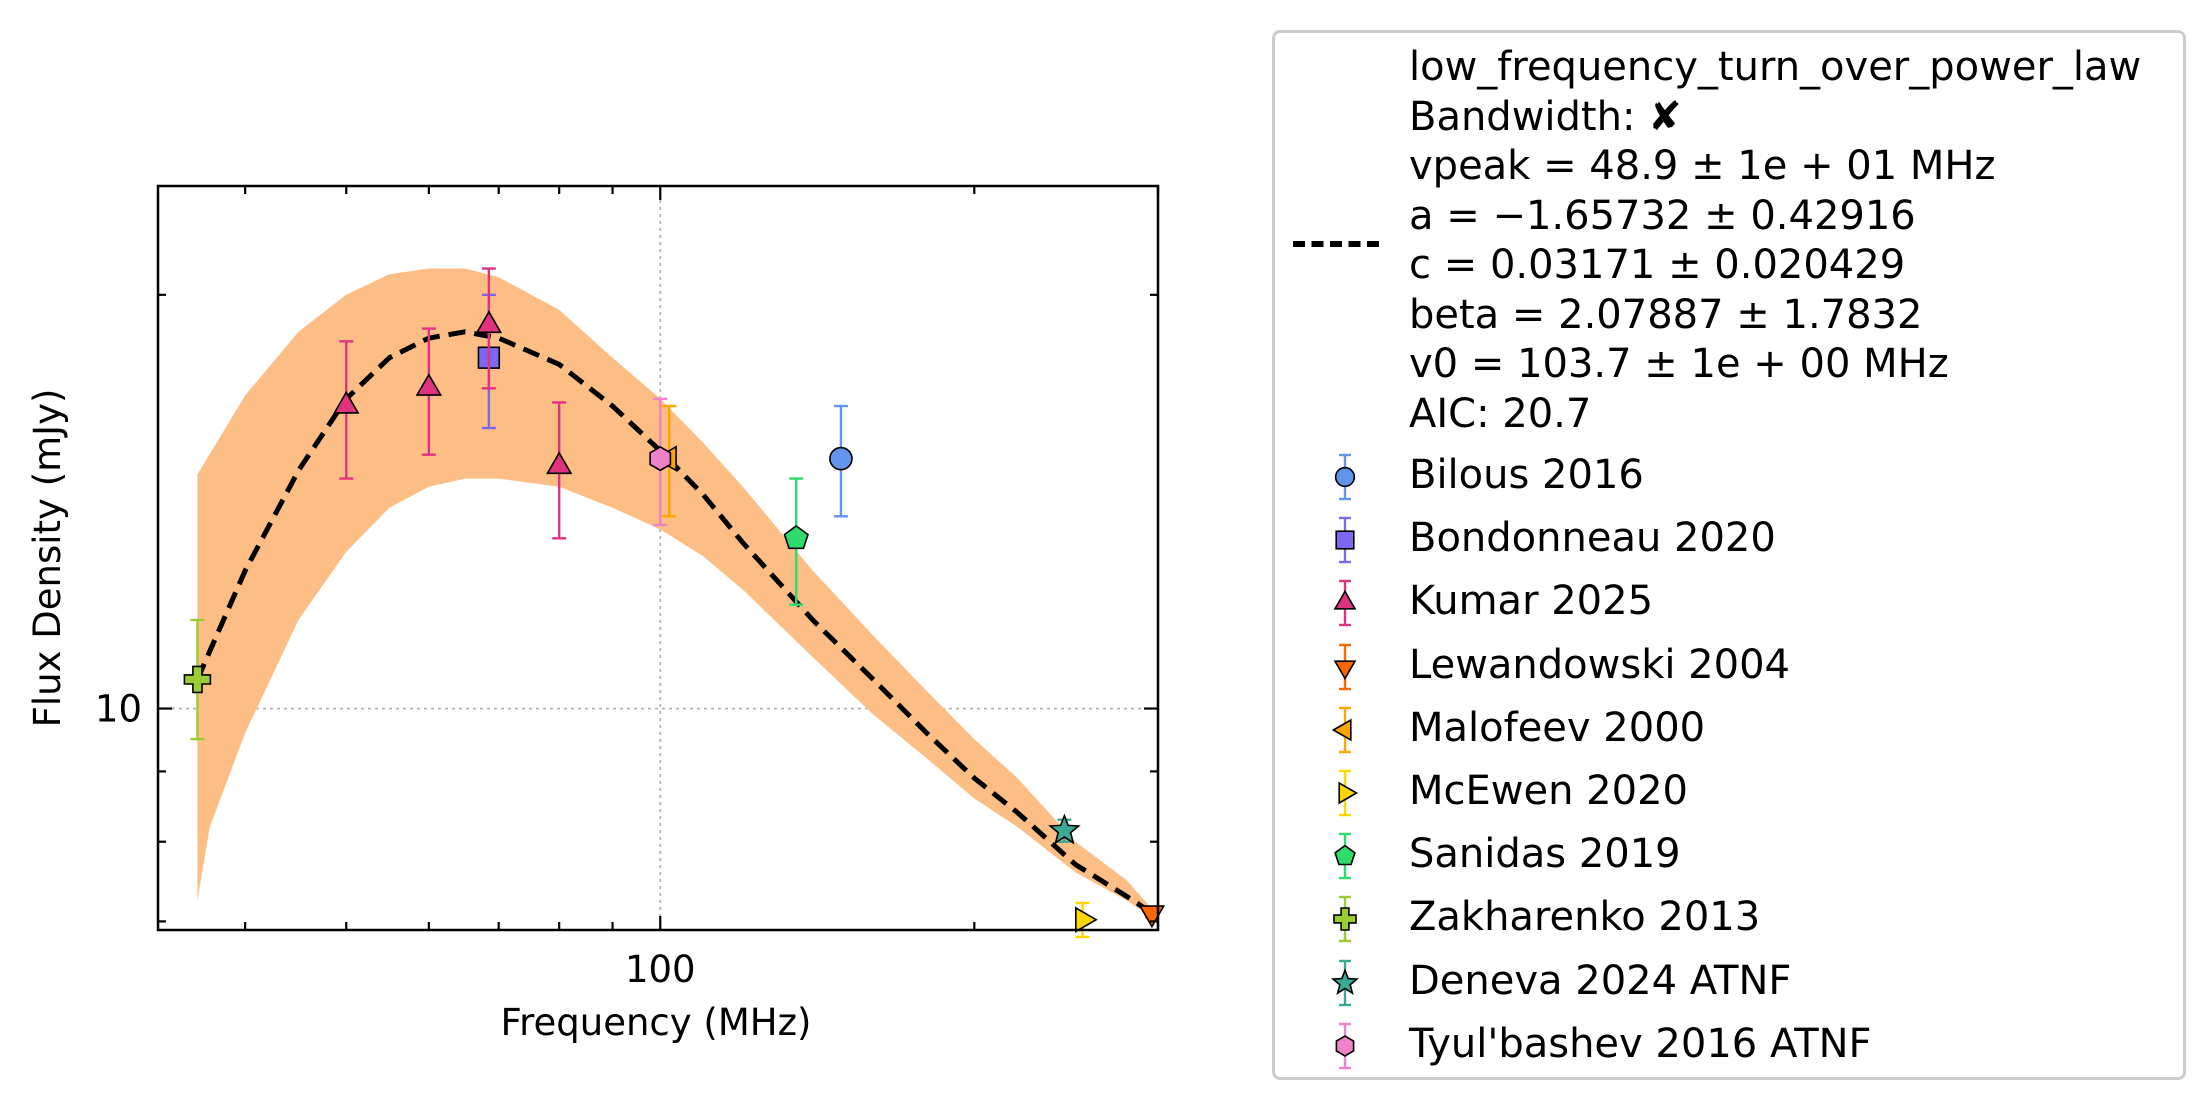 This screenshot has width=2210, height=1109. I want to click on data-point-bilous-2016, so click(841, 458).